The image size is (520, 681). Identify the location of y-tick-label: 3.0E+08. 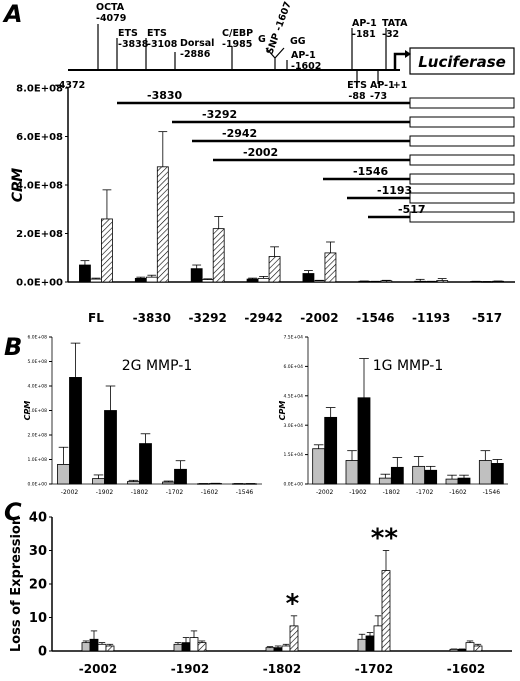
(38, 411).